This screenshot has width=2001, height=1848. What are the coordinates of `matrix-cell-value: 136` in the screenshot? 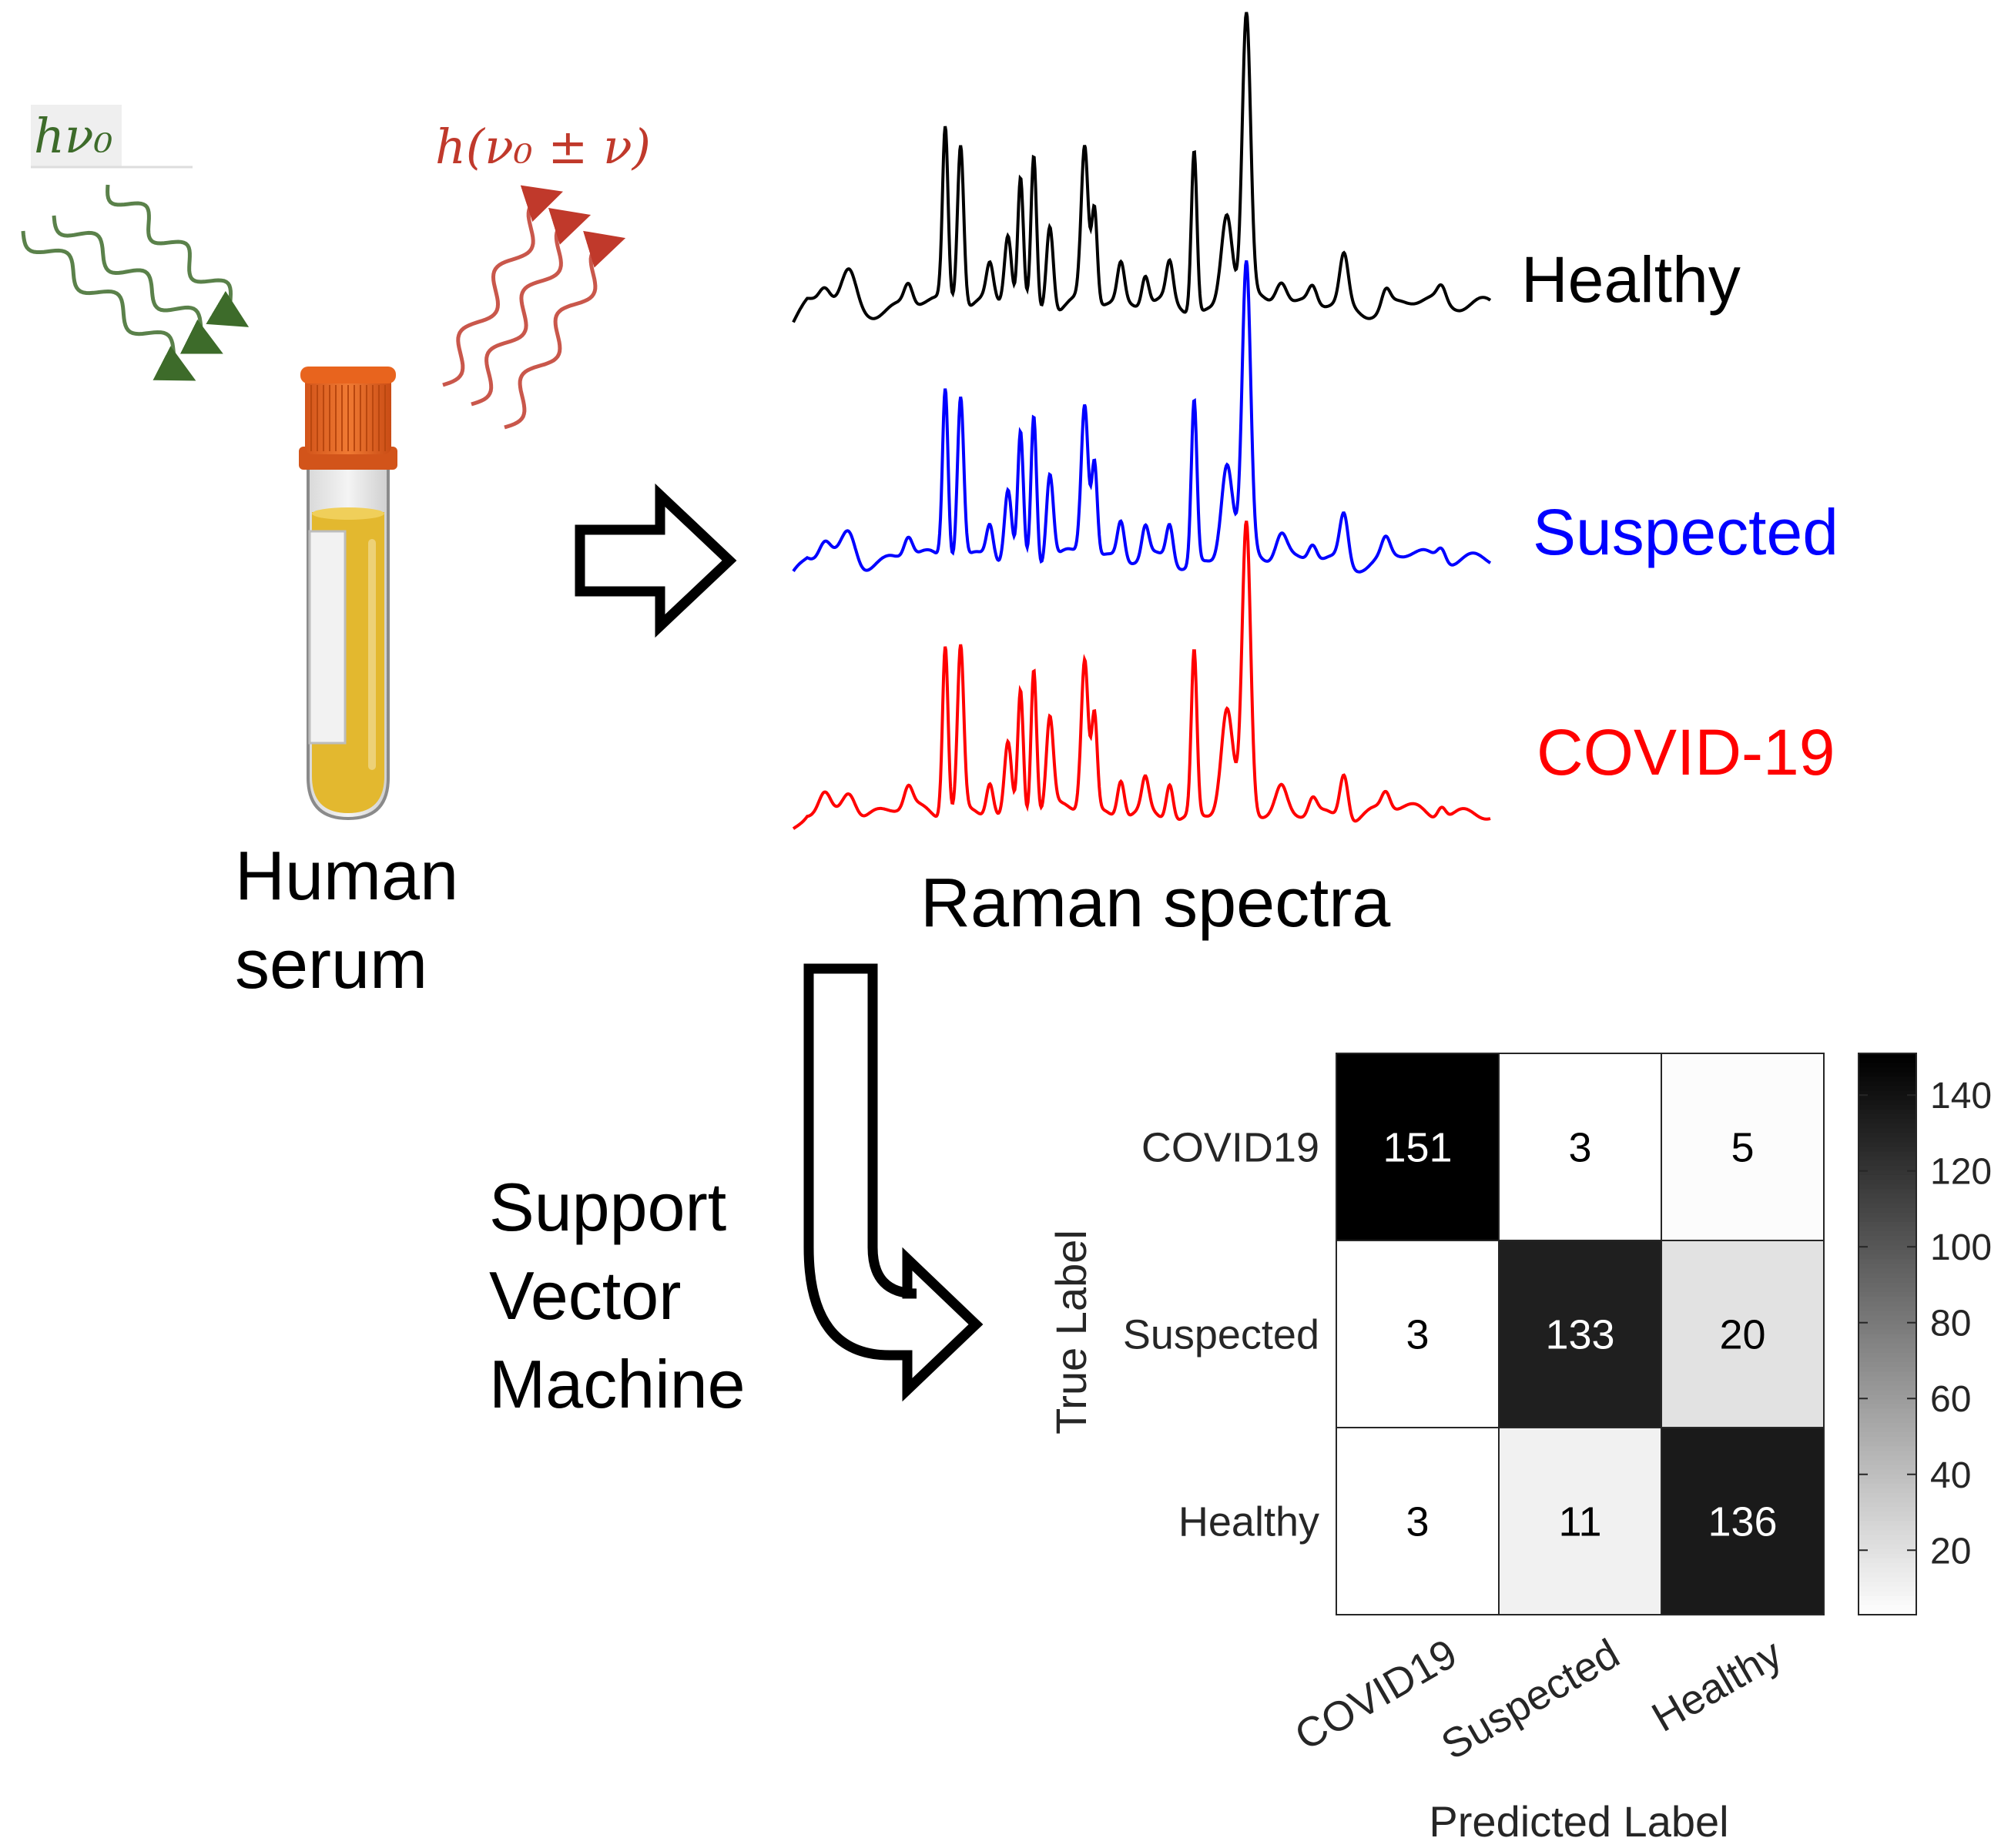 It's located at (1742, 1522).